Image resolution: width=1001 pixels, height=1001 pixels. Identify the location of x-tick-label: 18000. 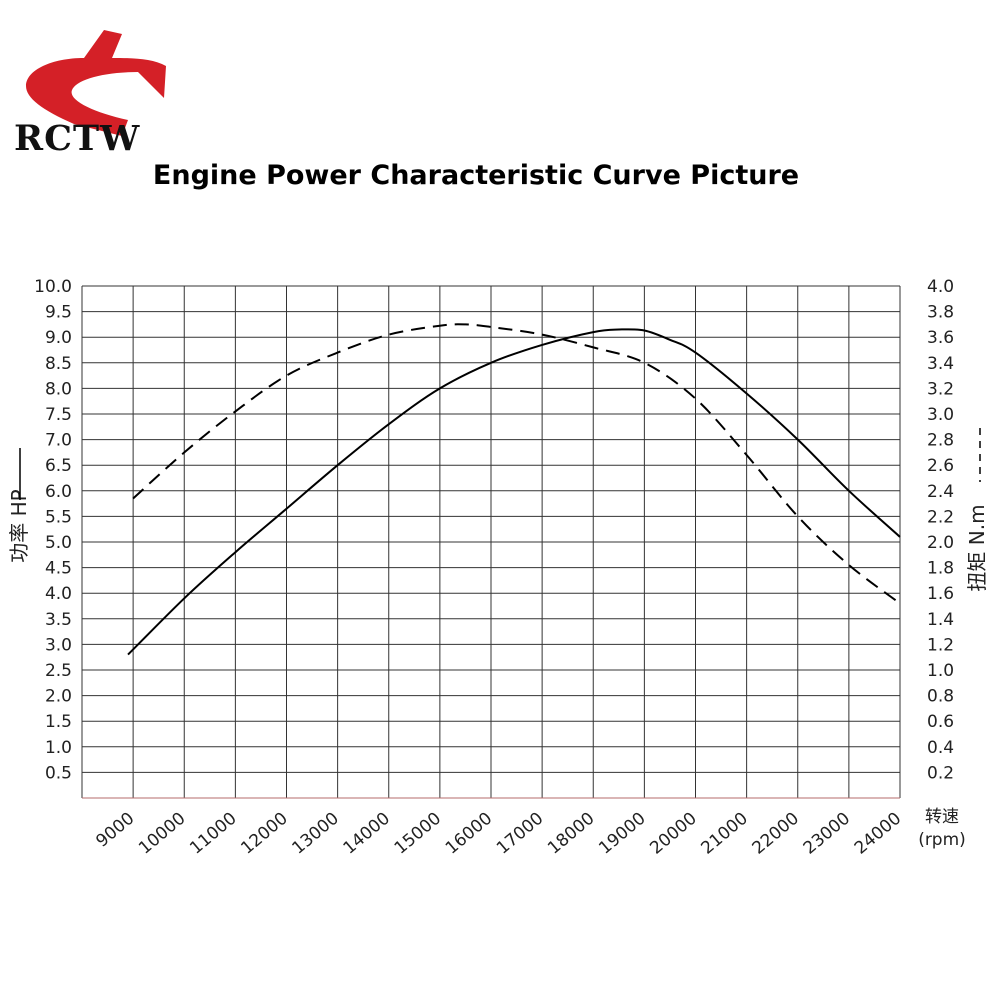
(571, 834).